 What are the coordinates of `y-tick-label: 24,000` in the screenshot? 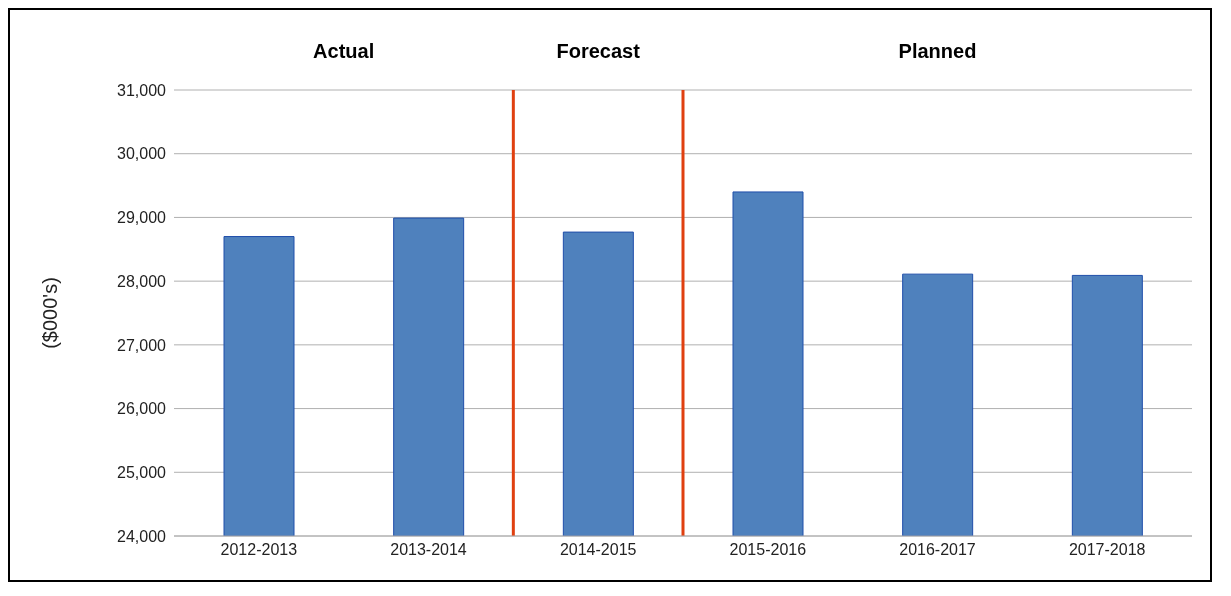 It's located at (142, 536).